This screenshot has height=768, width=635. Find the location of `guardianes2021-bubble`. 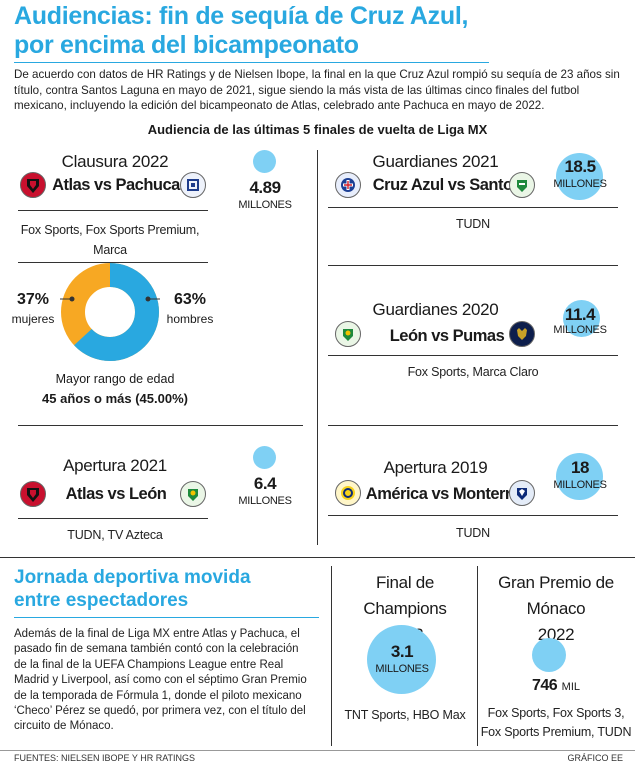

guardianes2021-bubble is located at coordinates (579, 176).